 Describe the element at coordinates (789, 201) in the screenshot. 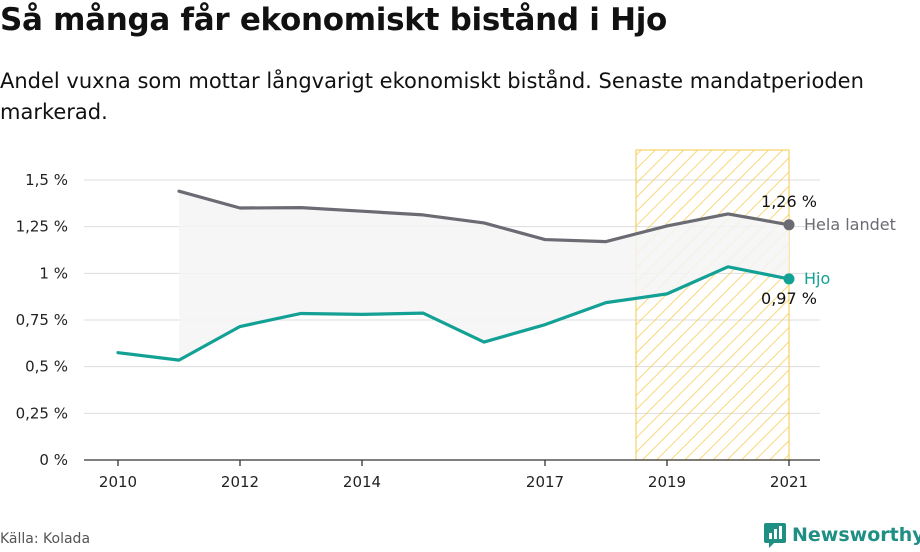

I see `end-value-hela-landet: 1,26 %` at that location.